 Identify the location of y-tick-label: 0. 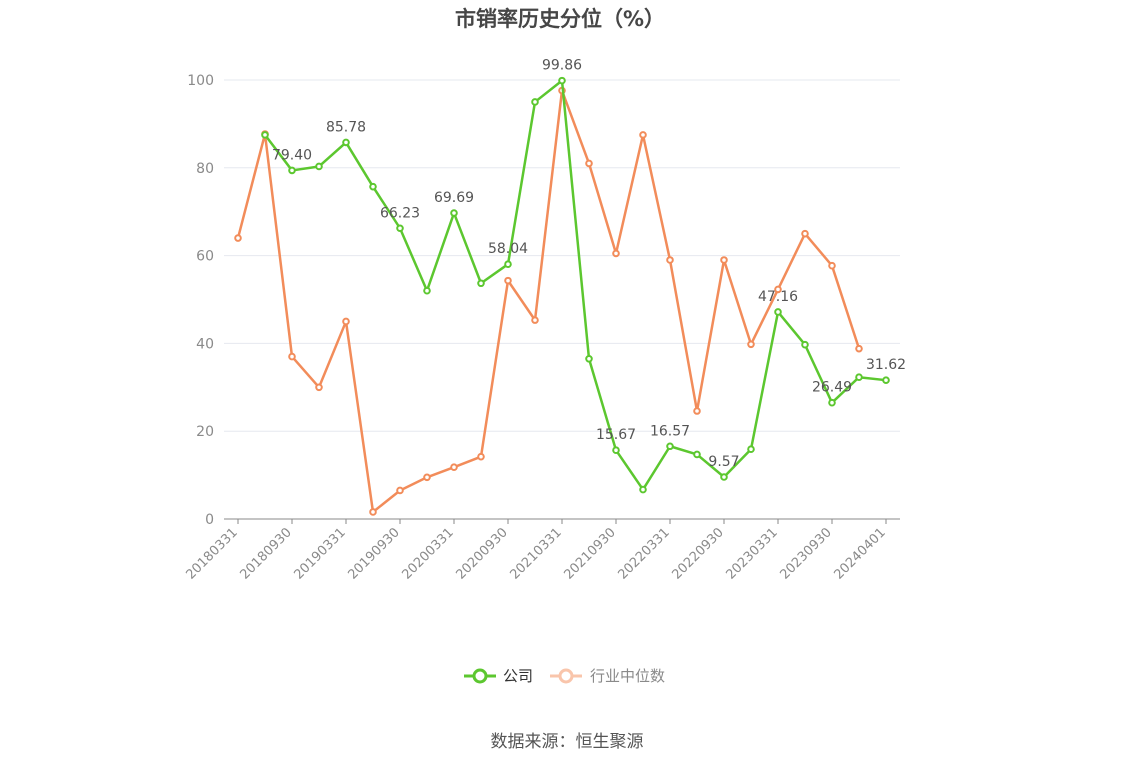
(209, 520).